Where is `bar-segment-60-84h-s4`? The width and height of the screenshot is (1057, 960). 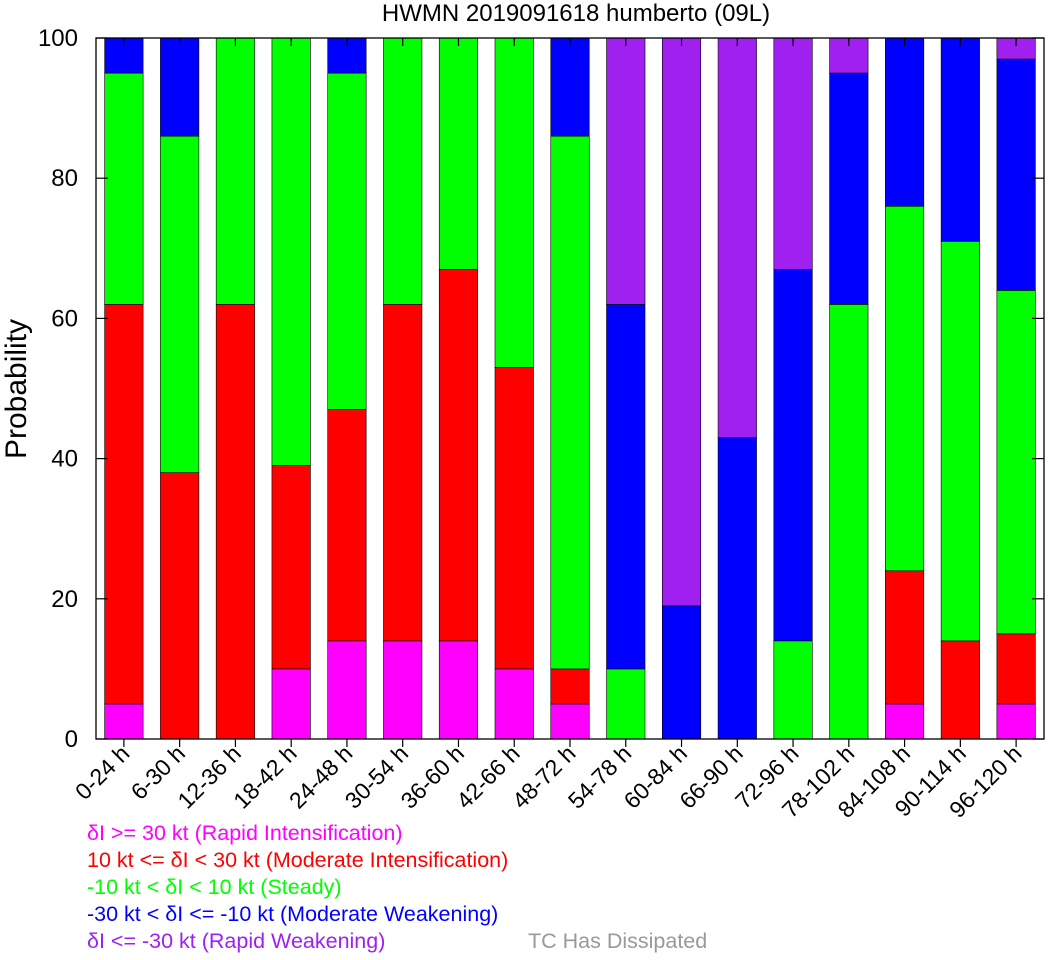 bar-segment-60-84h-s4 is located at coordinates (681, 322).